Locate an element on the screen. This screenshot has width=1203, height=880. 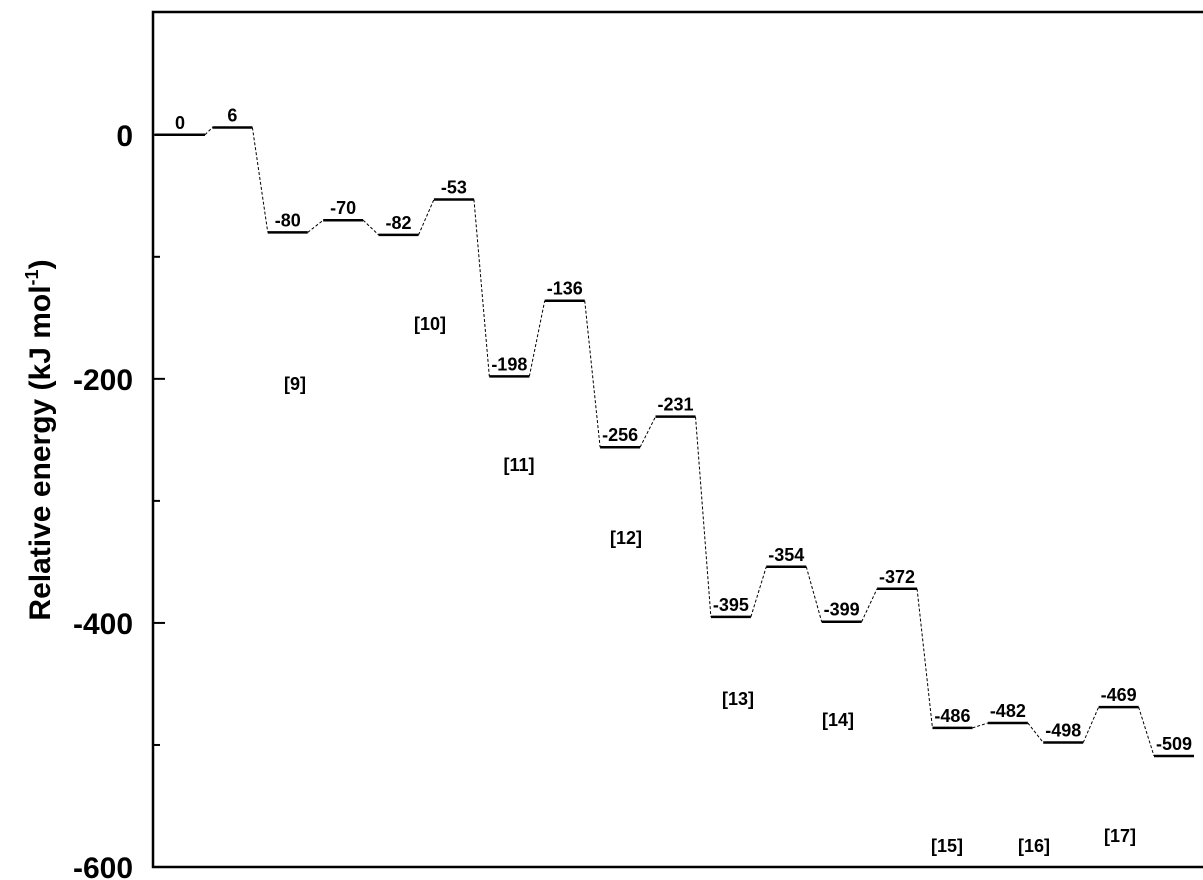
structure-label: [13] is located at coordinates (738, 699).